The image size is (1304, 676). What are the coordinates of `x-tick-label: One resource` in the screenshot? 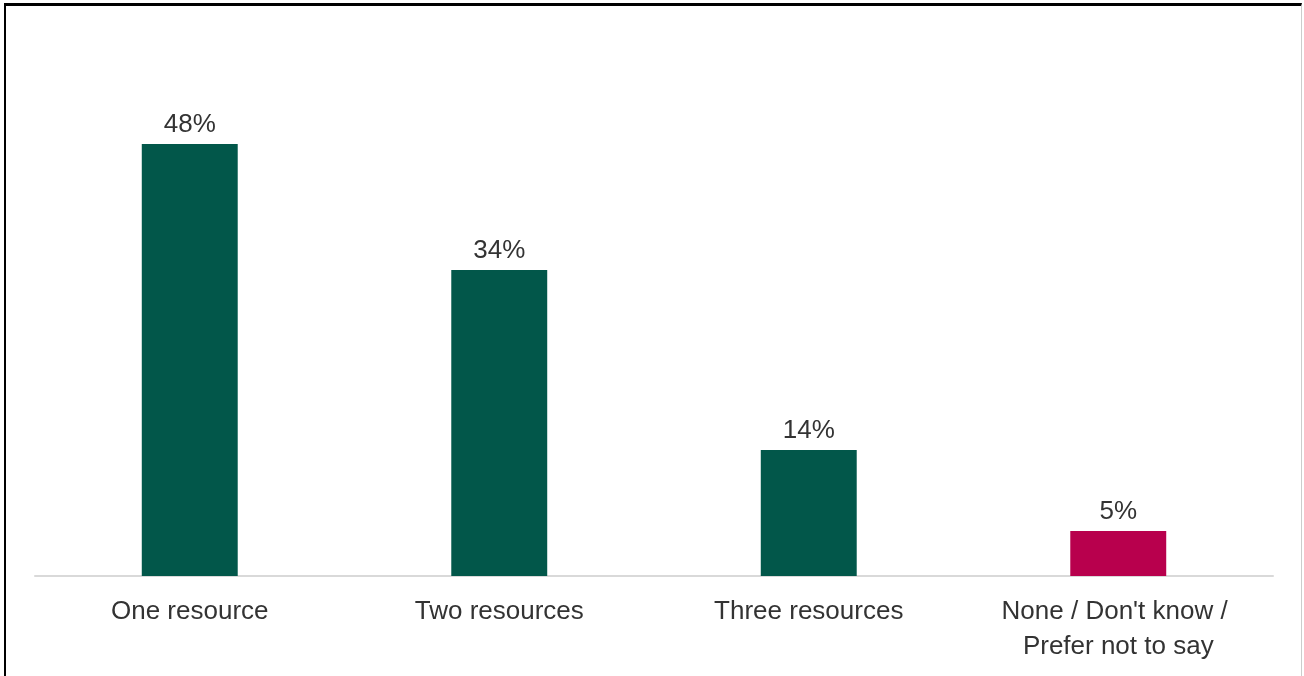 It's located at (189, 609).